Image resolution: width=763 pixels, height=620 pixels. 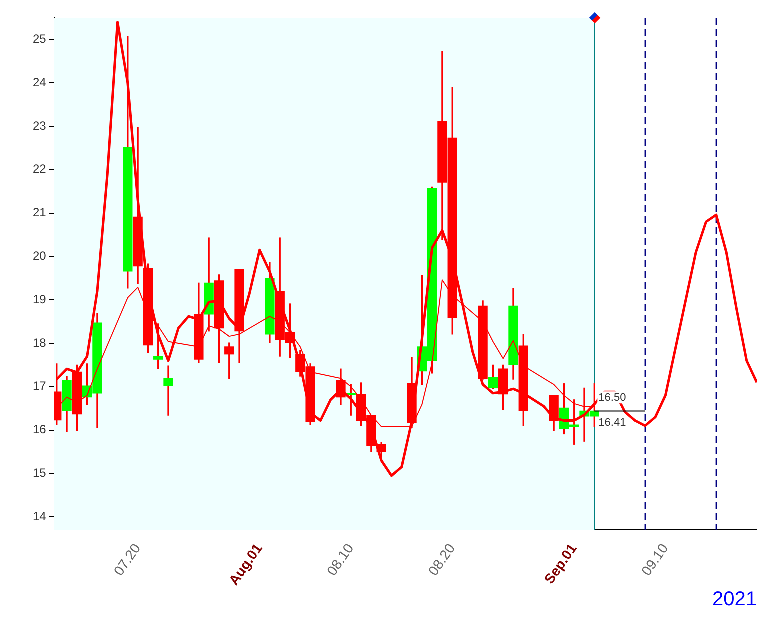 What do you see at coordinates (734, 599) in the screenshot?
I see `x-axis-title: 2021` at bounding box center [734, 599].